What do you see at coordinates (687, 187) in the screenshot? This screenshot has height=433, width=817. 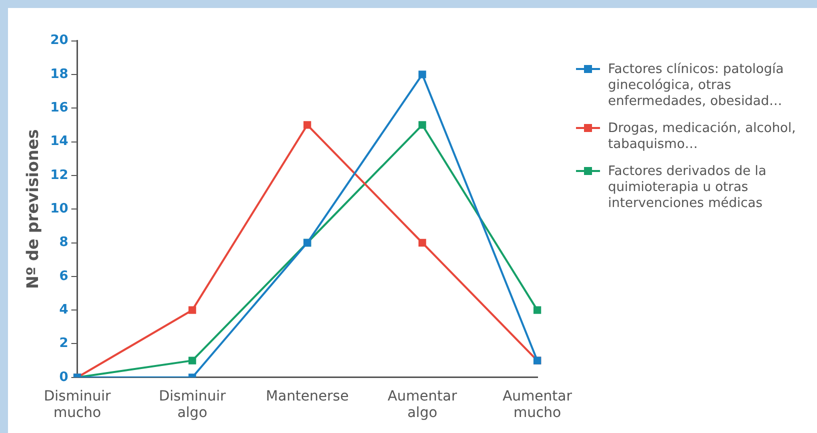 I see `legend-label: Factores derivados de la quimioterapia u otras intervenciones médicas` at bounding box center [687, 187].